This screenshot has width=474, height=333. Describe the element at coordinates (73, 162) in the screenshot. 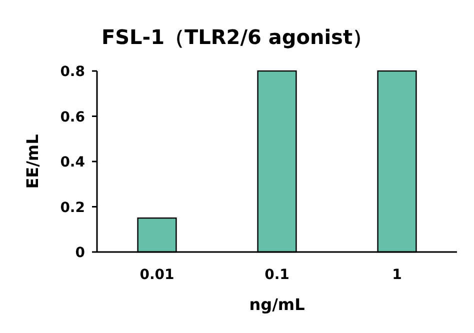

I see `y-tick-label: 0.4` at that location.